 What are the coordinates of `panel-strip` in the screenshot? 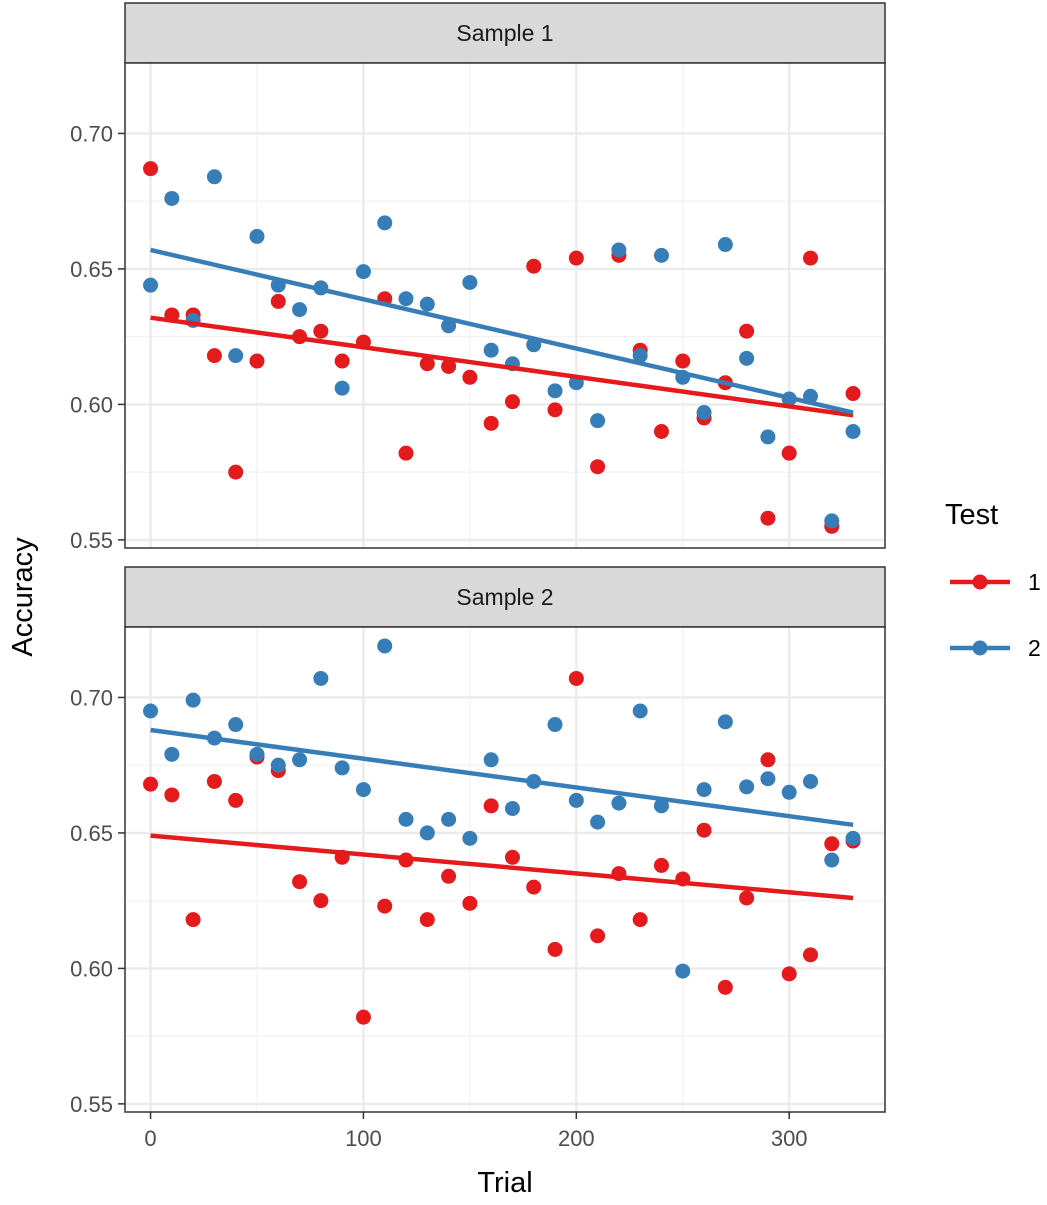 It's located at (505, 33).